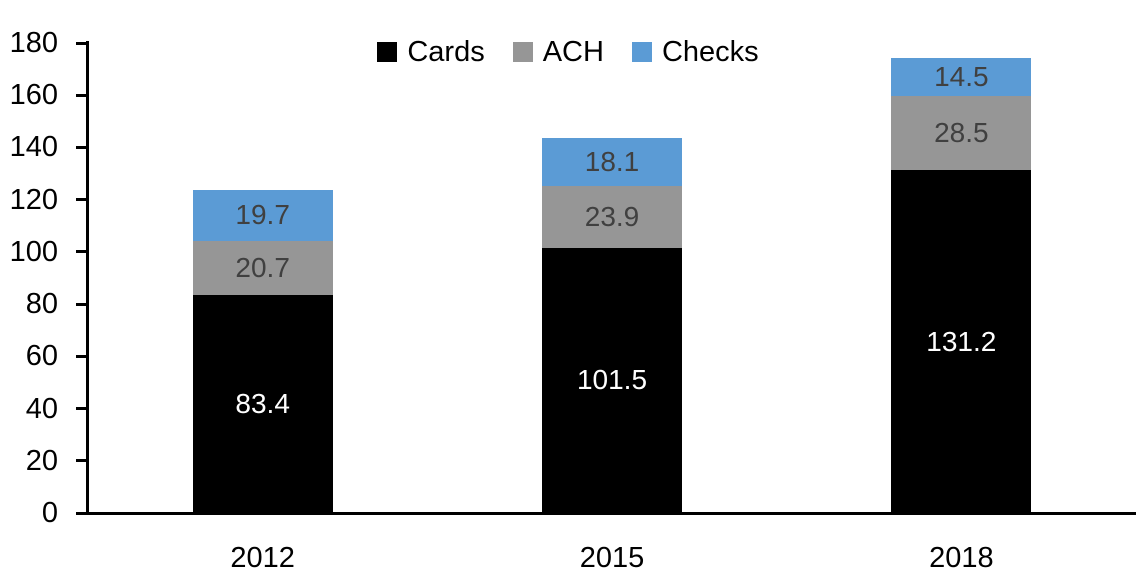  Describe the element at coordinates (41, 408) in the screenshot. I see `y-axis-tick-label: 40` at that location.